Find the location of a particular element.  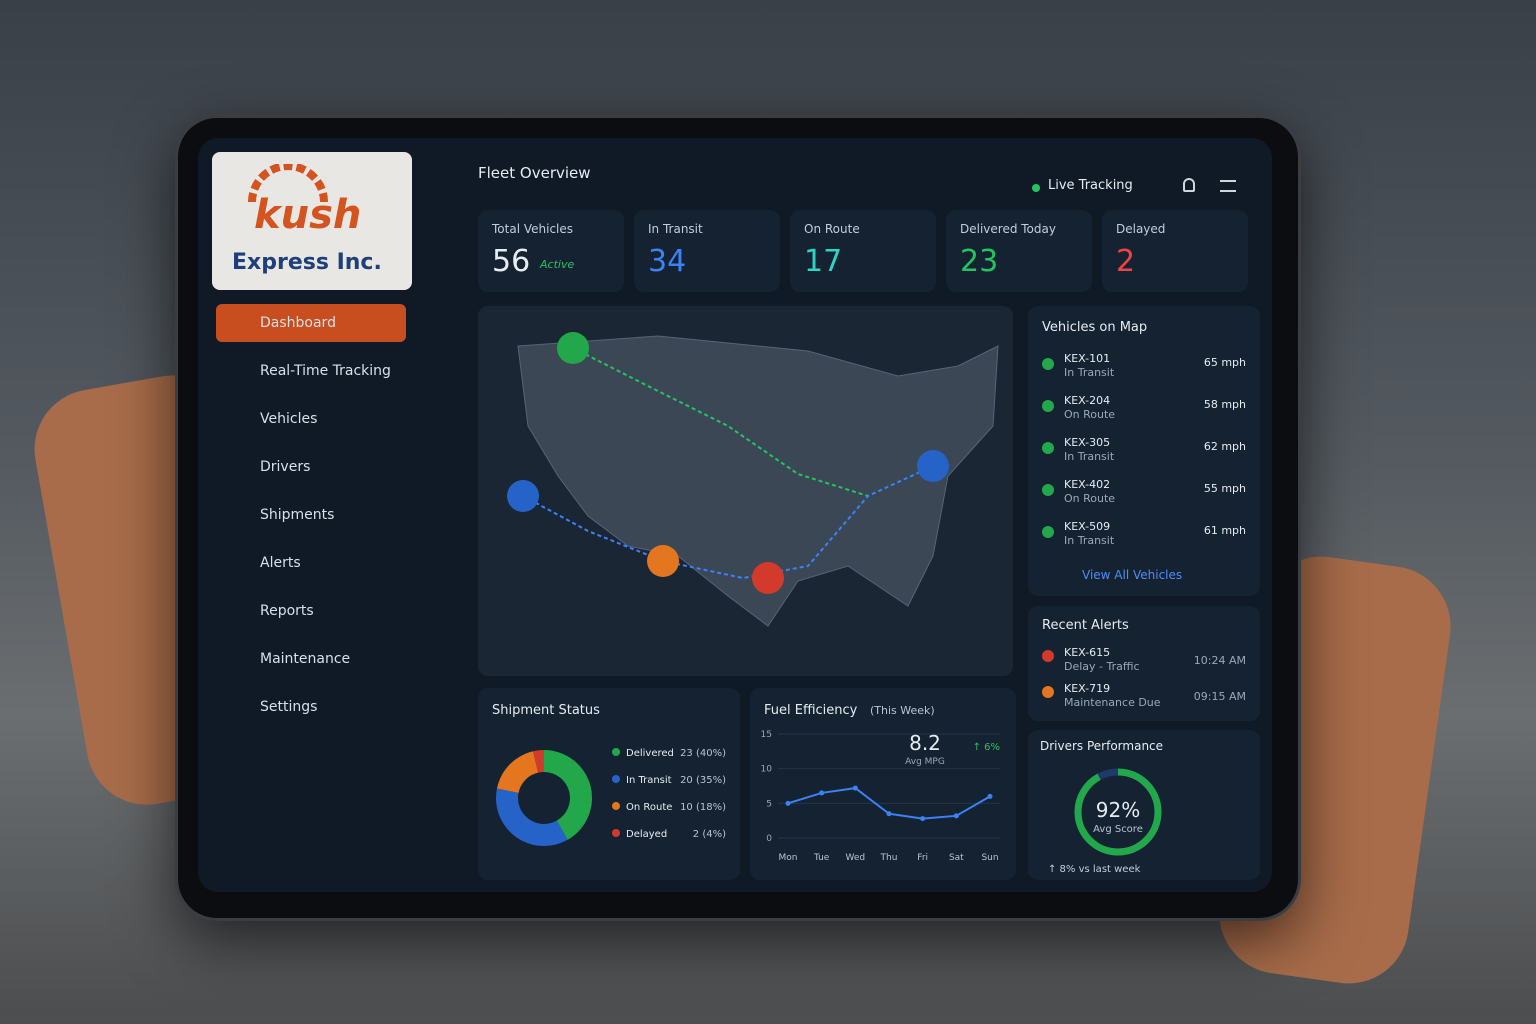

nav-item: Settings is located at coordinates (289, 707).